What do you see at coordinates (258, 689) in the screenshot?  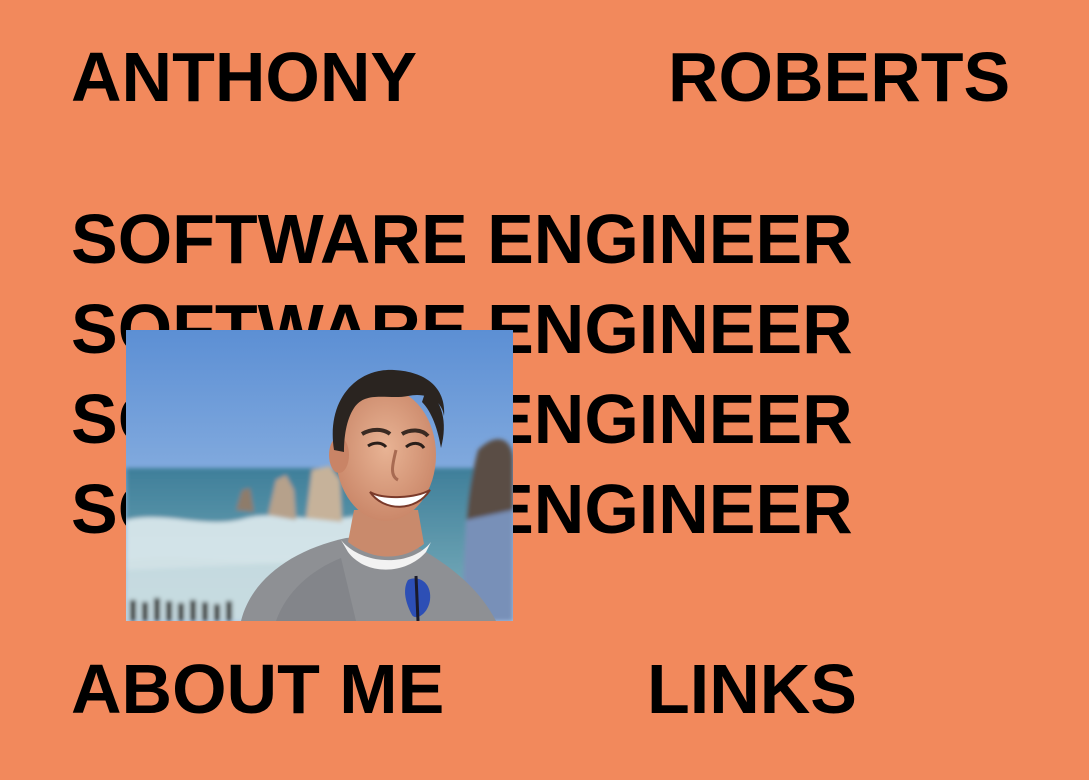 I see `about-me-link: ABOUT ME` at bounding box center [258, 689].